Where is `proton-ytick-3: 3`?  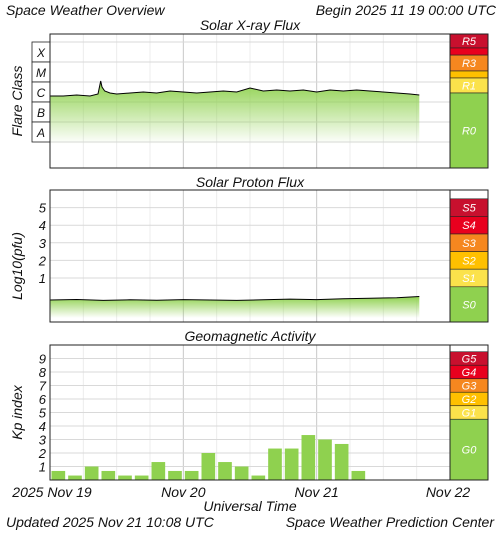
proton-ytick-3: 3 is located at coordinates (43, 243).